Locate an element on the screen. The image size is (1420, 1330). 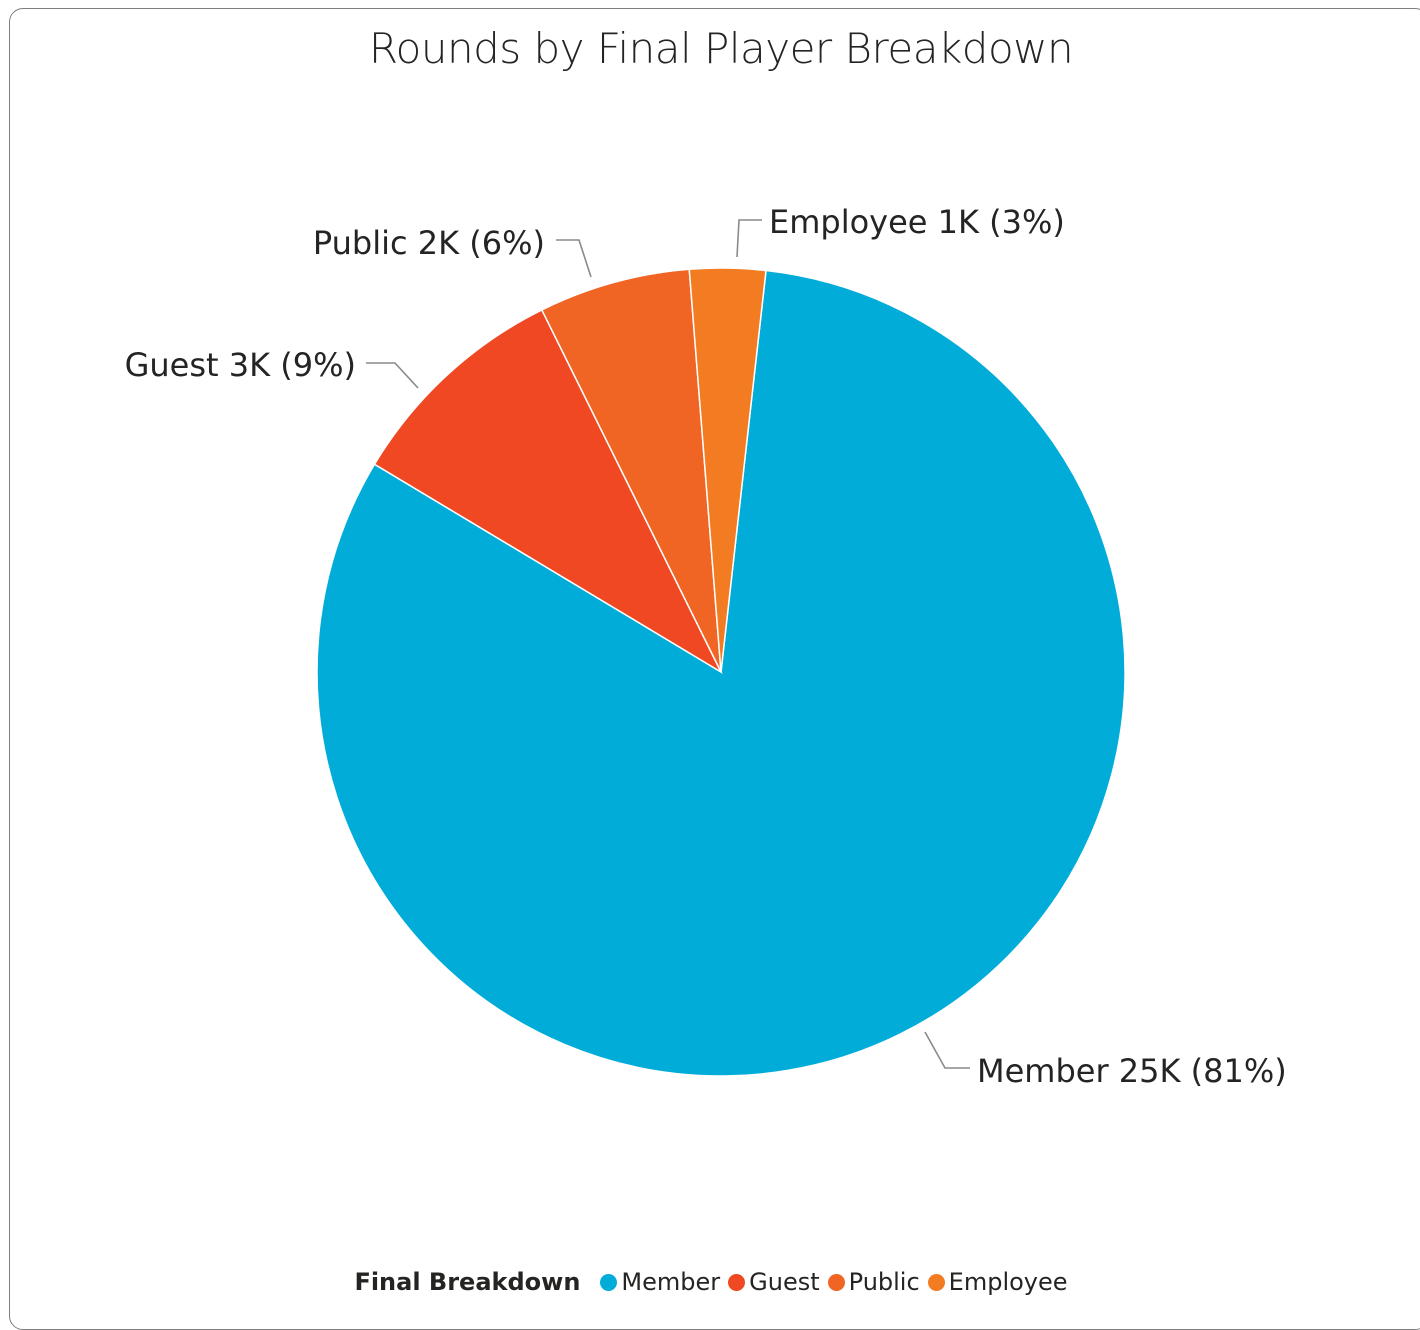
pie-slice-guest is located at coordinates (548, 491).